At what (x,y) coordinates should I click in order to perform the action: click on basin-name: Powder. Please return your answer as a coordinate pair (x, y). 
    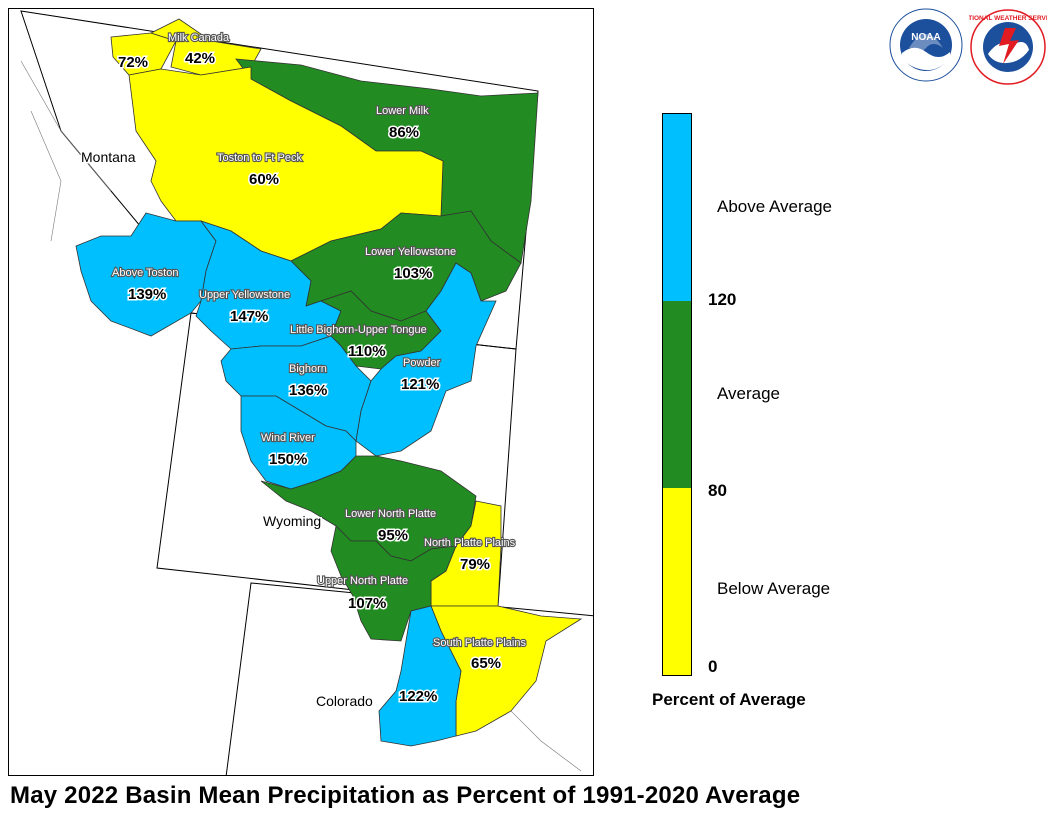
    Looking at the image, I should click on (422, 363).